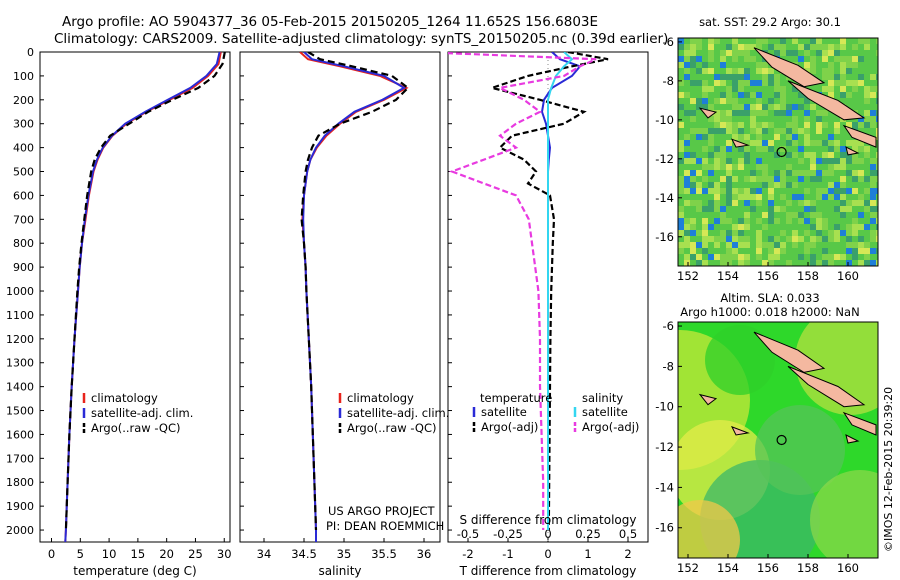  Describe the element at coordinates (344, 549) in the screenshot. I see `salinity-x-ticks: 34 34.5 35 35.5 36` at that location.